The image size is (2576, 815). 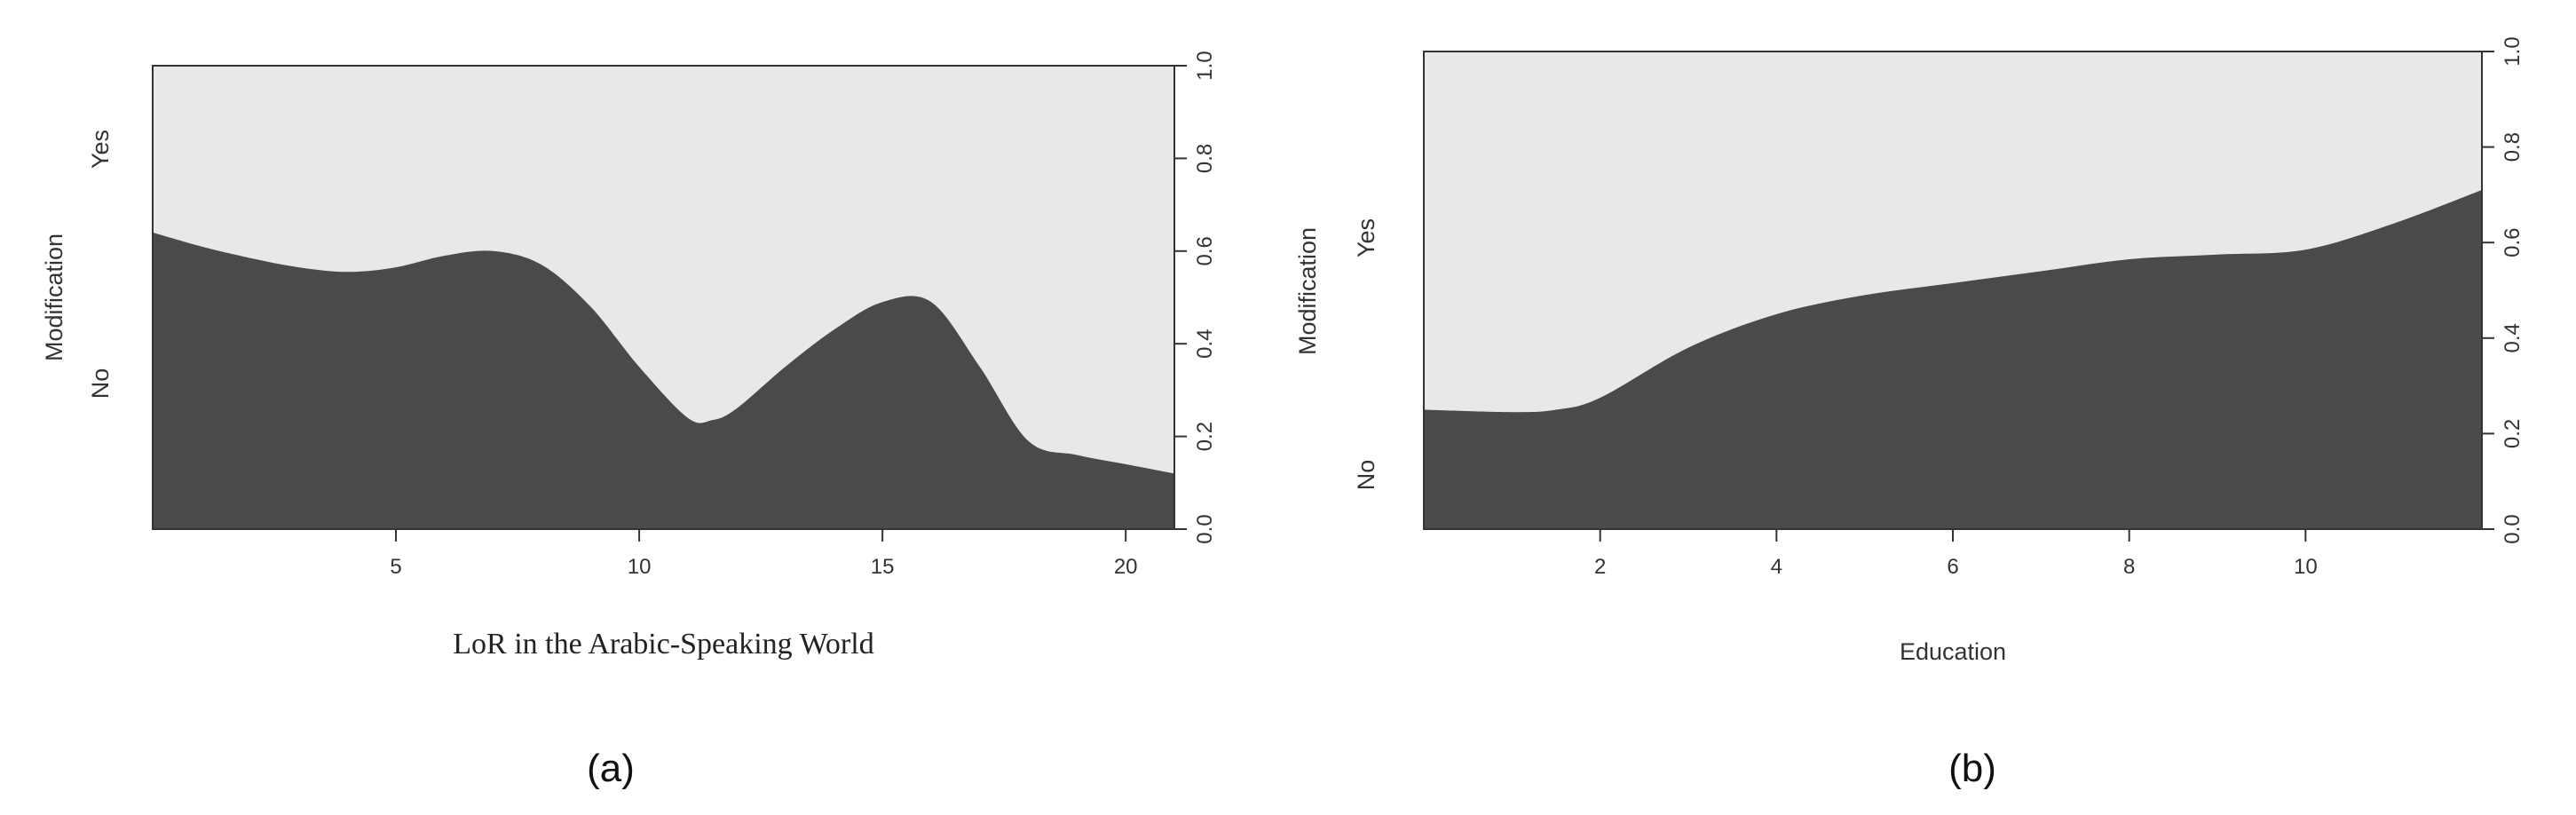 I want to click on x-tick-label: 5, so click(x=395, y=567).